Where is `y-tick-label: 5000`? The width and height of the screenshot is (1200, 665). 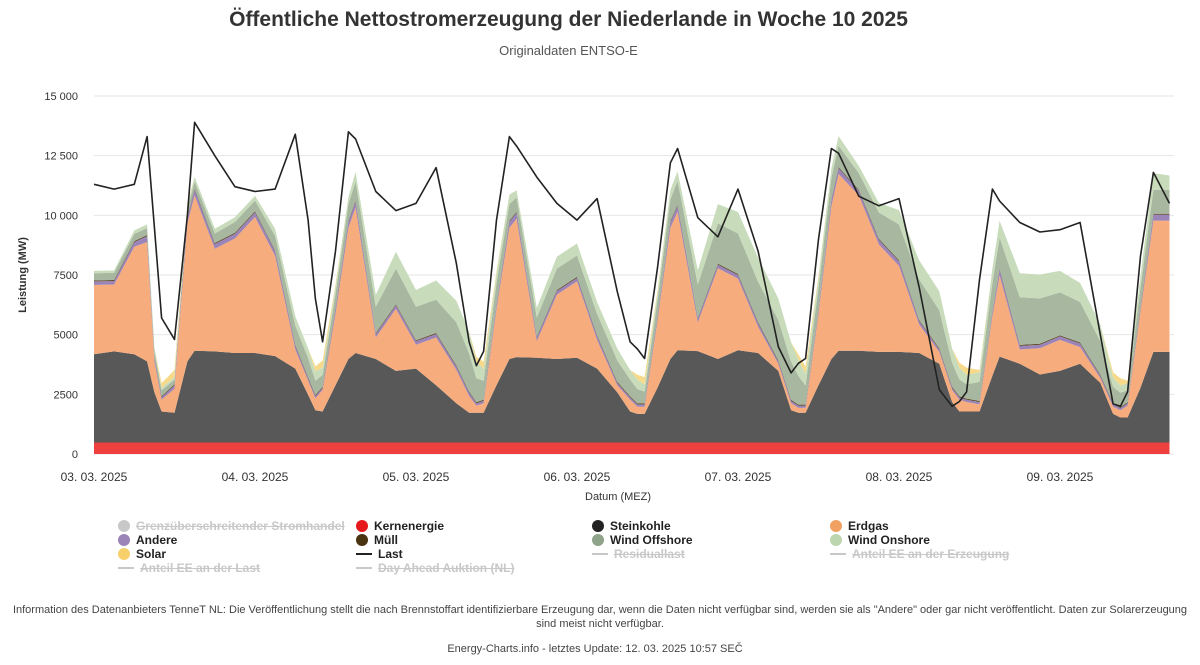 y-tick-label: 5000 is located at coordinates (66, 336).